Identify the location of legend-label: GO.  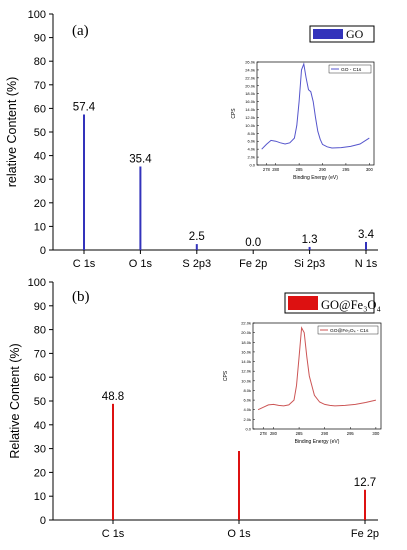
(355, 34).